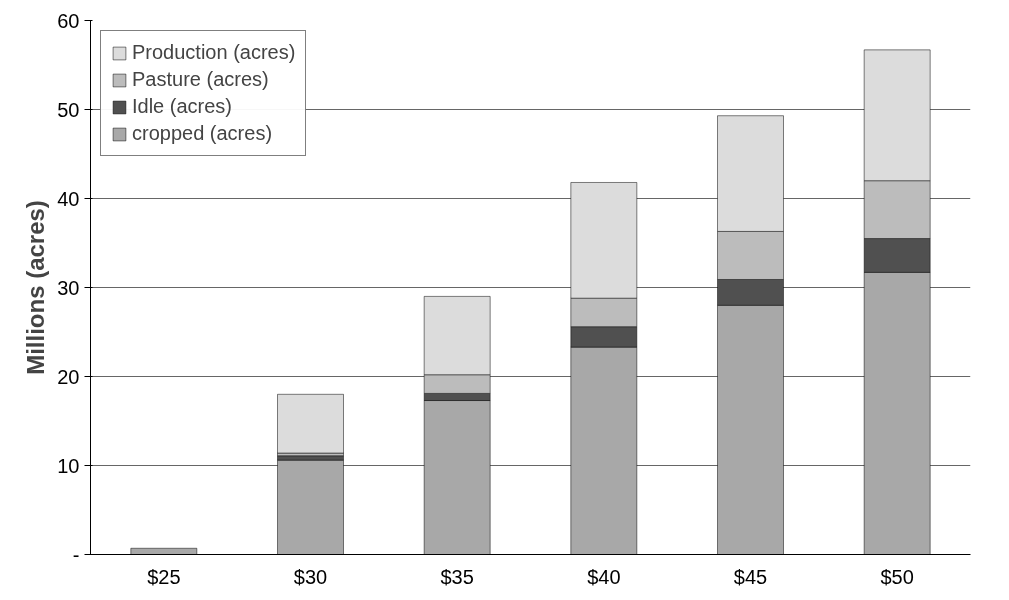 This screenshot has height=600, width=1009. I want to click on y-tick-label: 60, so click(68, 20).